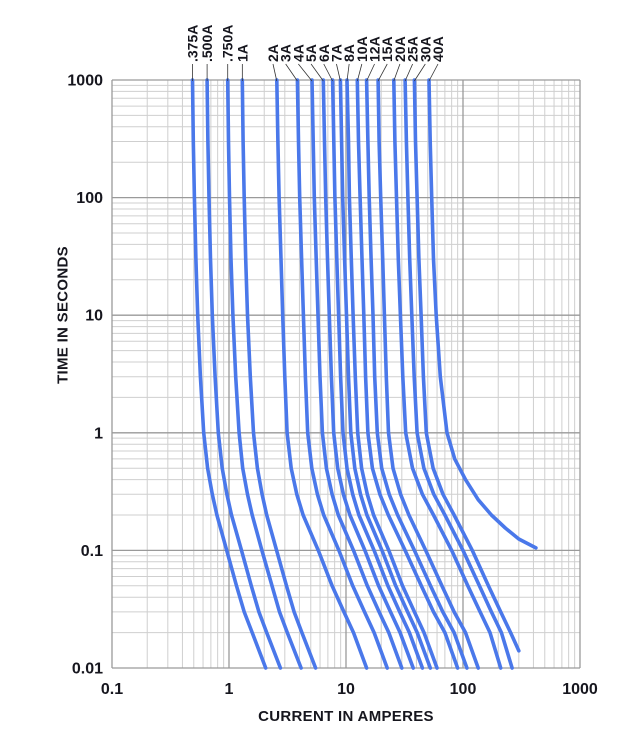  I want to click on curve-label-.500a: .500A, so click(207, 43).